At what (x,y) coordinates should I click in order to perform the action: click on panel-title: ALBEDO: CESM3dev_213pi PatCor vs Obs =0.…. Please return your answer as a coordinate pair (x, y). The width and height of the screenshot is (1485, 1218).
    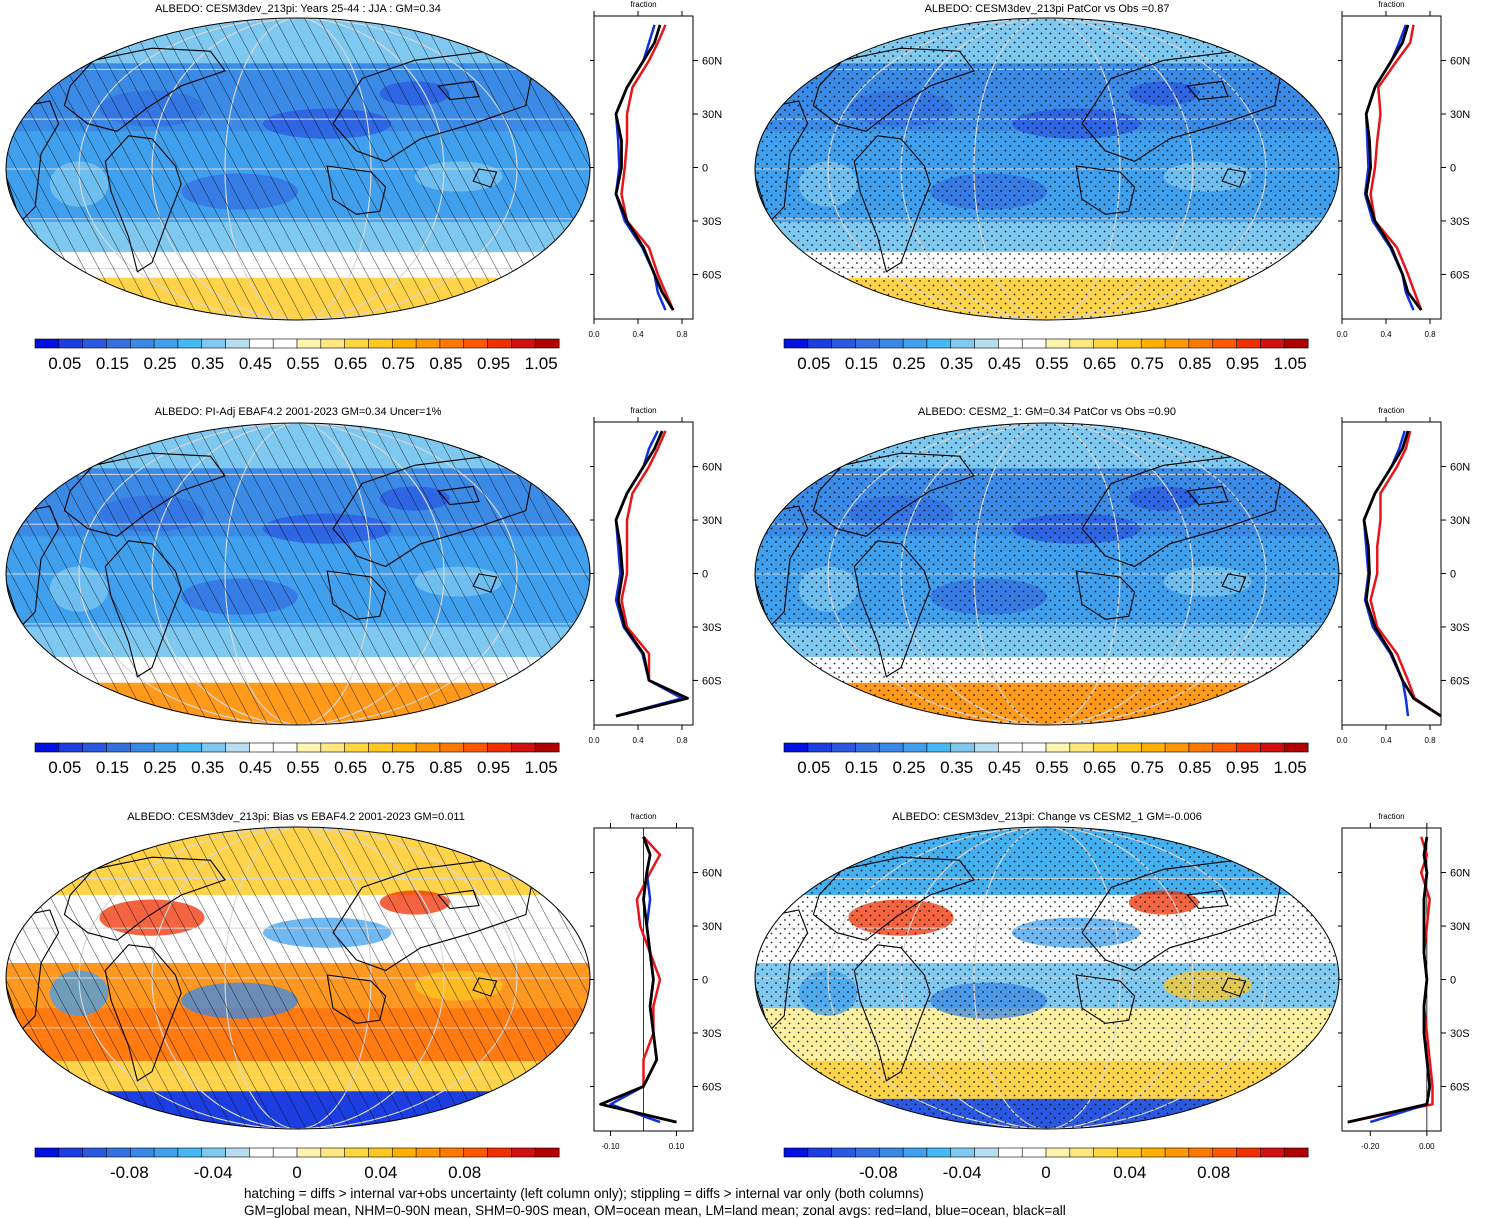
    Looking at the image, I should click on (1047, 9).